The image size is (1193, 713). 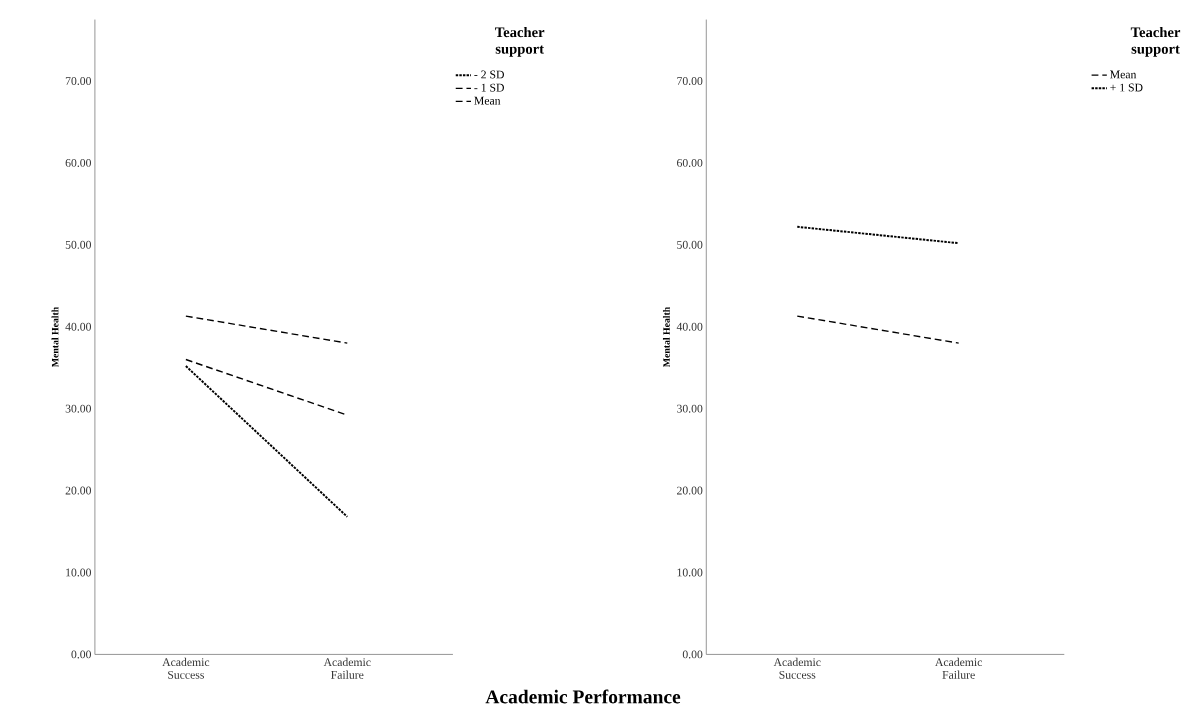 I want to click on x-axis-title: Academic Performance, so click(x=583, y=696).